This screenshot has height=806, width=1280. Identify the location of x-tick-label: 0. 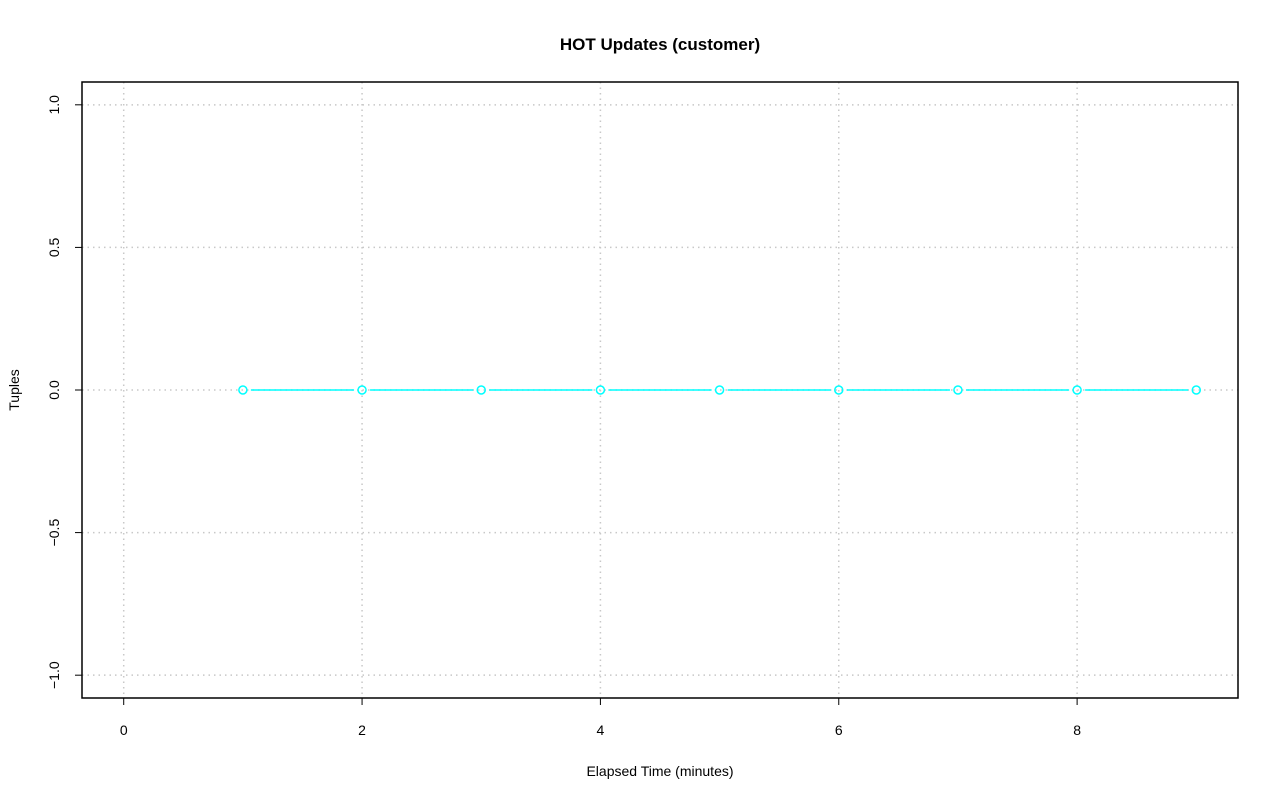
(124, 730).